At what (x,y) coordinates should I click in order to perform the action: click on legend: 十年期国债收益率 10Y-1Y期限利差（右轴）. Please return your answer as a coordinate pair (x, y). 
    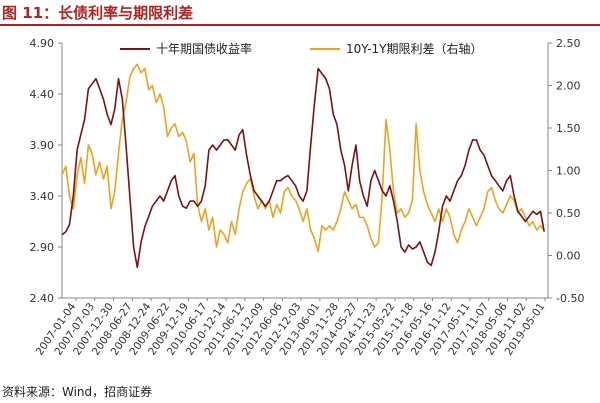
    Looking at the image, I should click on (301, 48).